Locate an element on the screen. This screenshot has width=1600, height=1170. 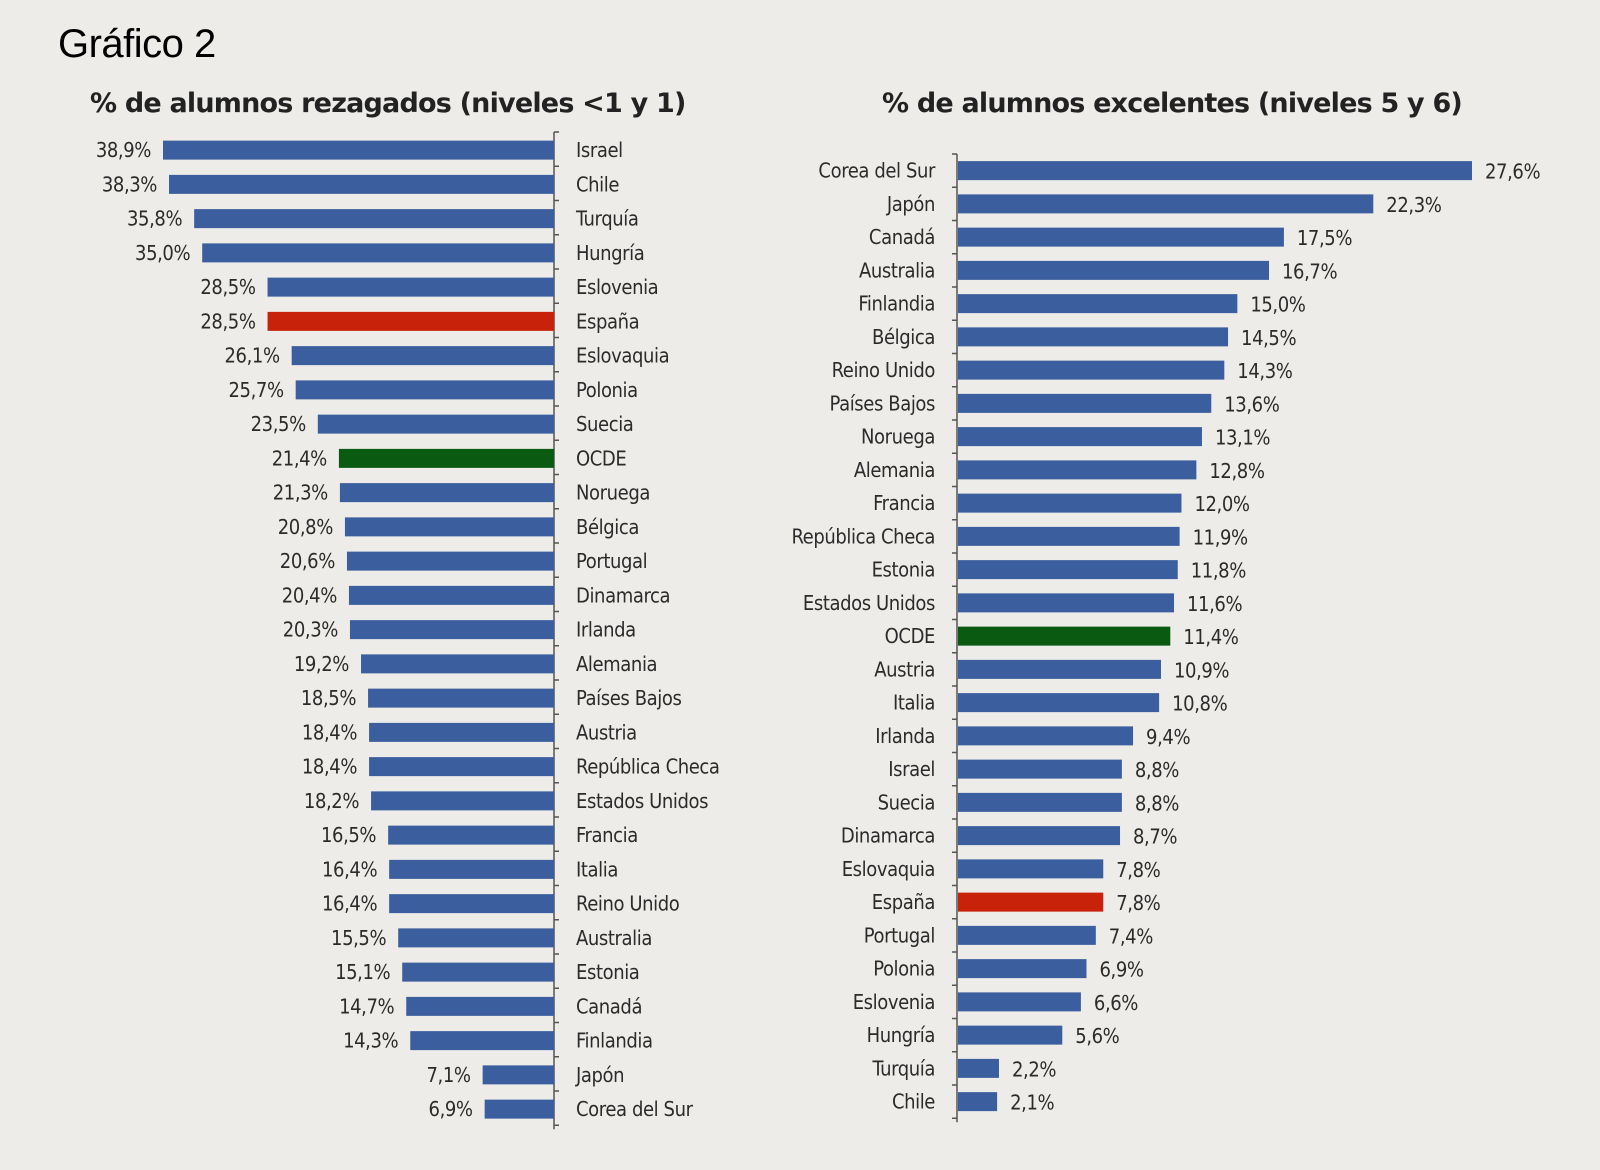
data-label-rezagados-eslovaquia: 26,1% is located at coordinates (252, 356).